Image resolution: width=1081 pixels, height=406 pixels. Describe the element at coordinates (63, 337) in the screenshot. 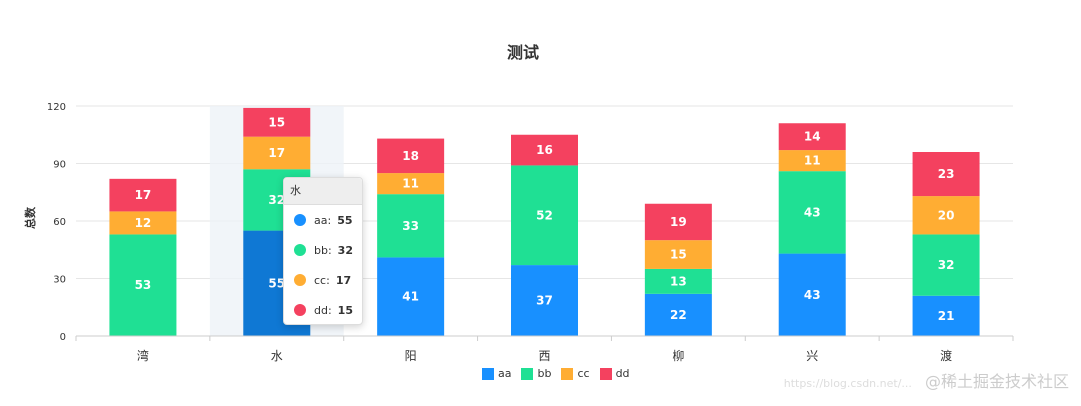

I see `y-tick-label: 0` at that location.